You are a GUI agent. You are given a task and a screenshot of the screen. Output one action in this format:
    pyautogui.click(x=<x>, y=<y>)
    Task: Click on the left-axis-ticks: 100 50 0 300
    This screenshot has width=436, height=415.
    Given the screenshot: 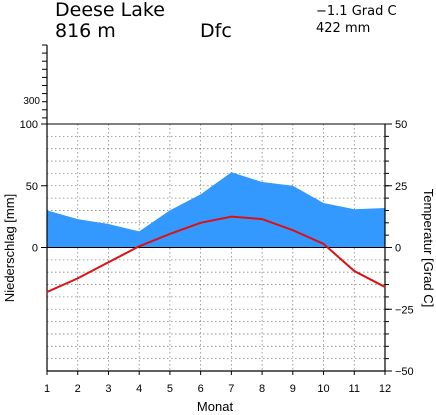 What is the action you would take?
    pyautogui.click(x=33, y=175)
    